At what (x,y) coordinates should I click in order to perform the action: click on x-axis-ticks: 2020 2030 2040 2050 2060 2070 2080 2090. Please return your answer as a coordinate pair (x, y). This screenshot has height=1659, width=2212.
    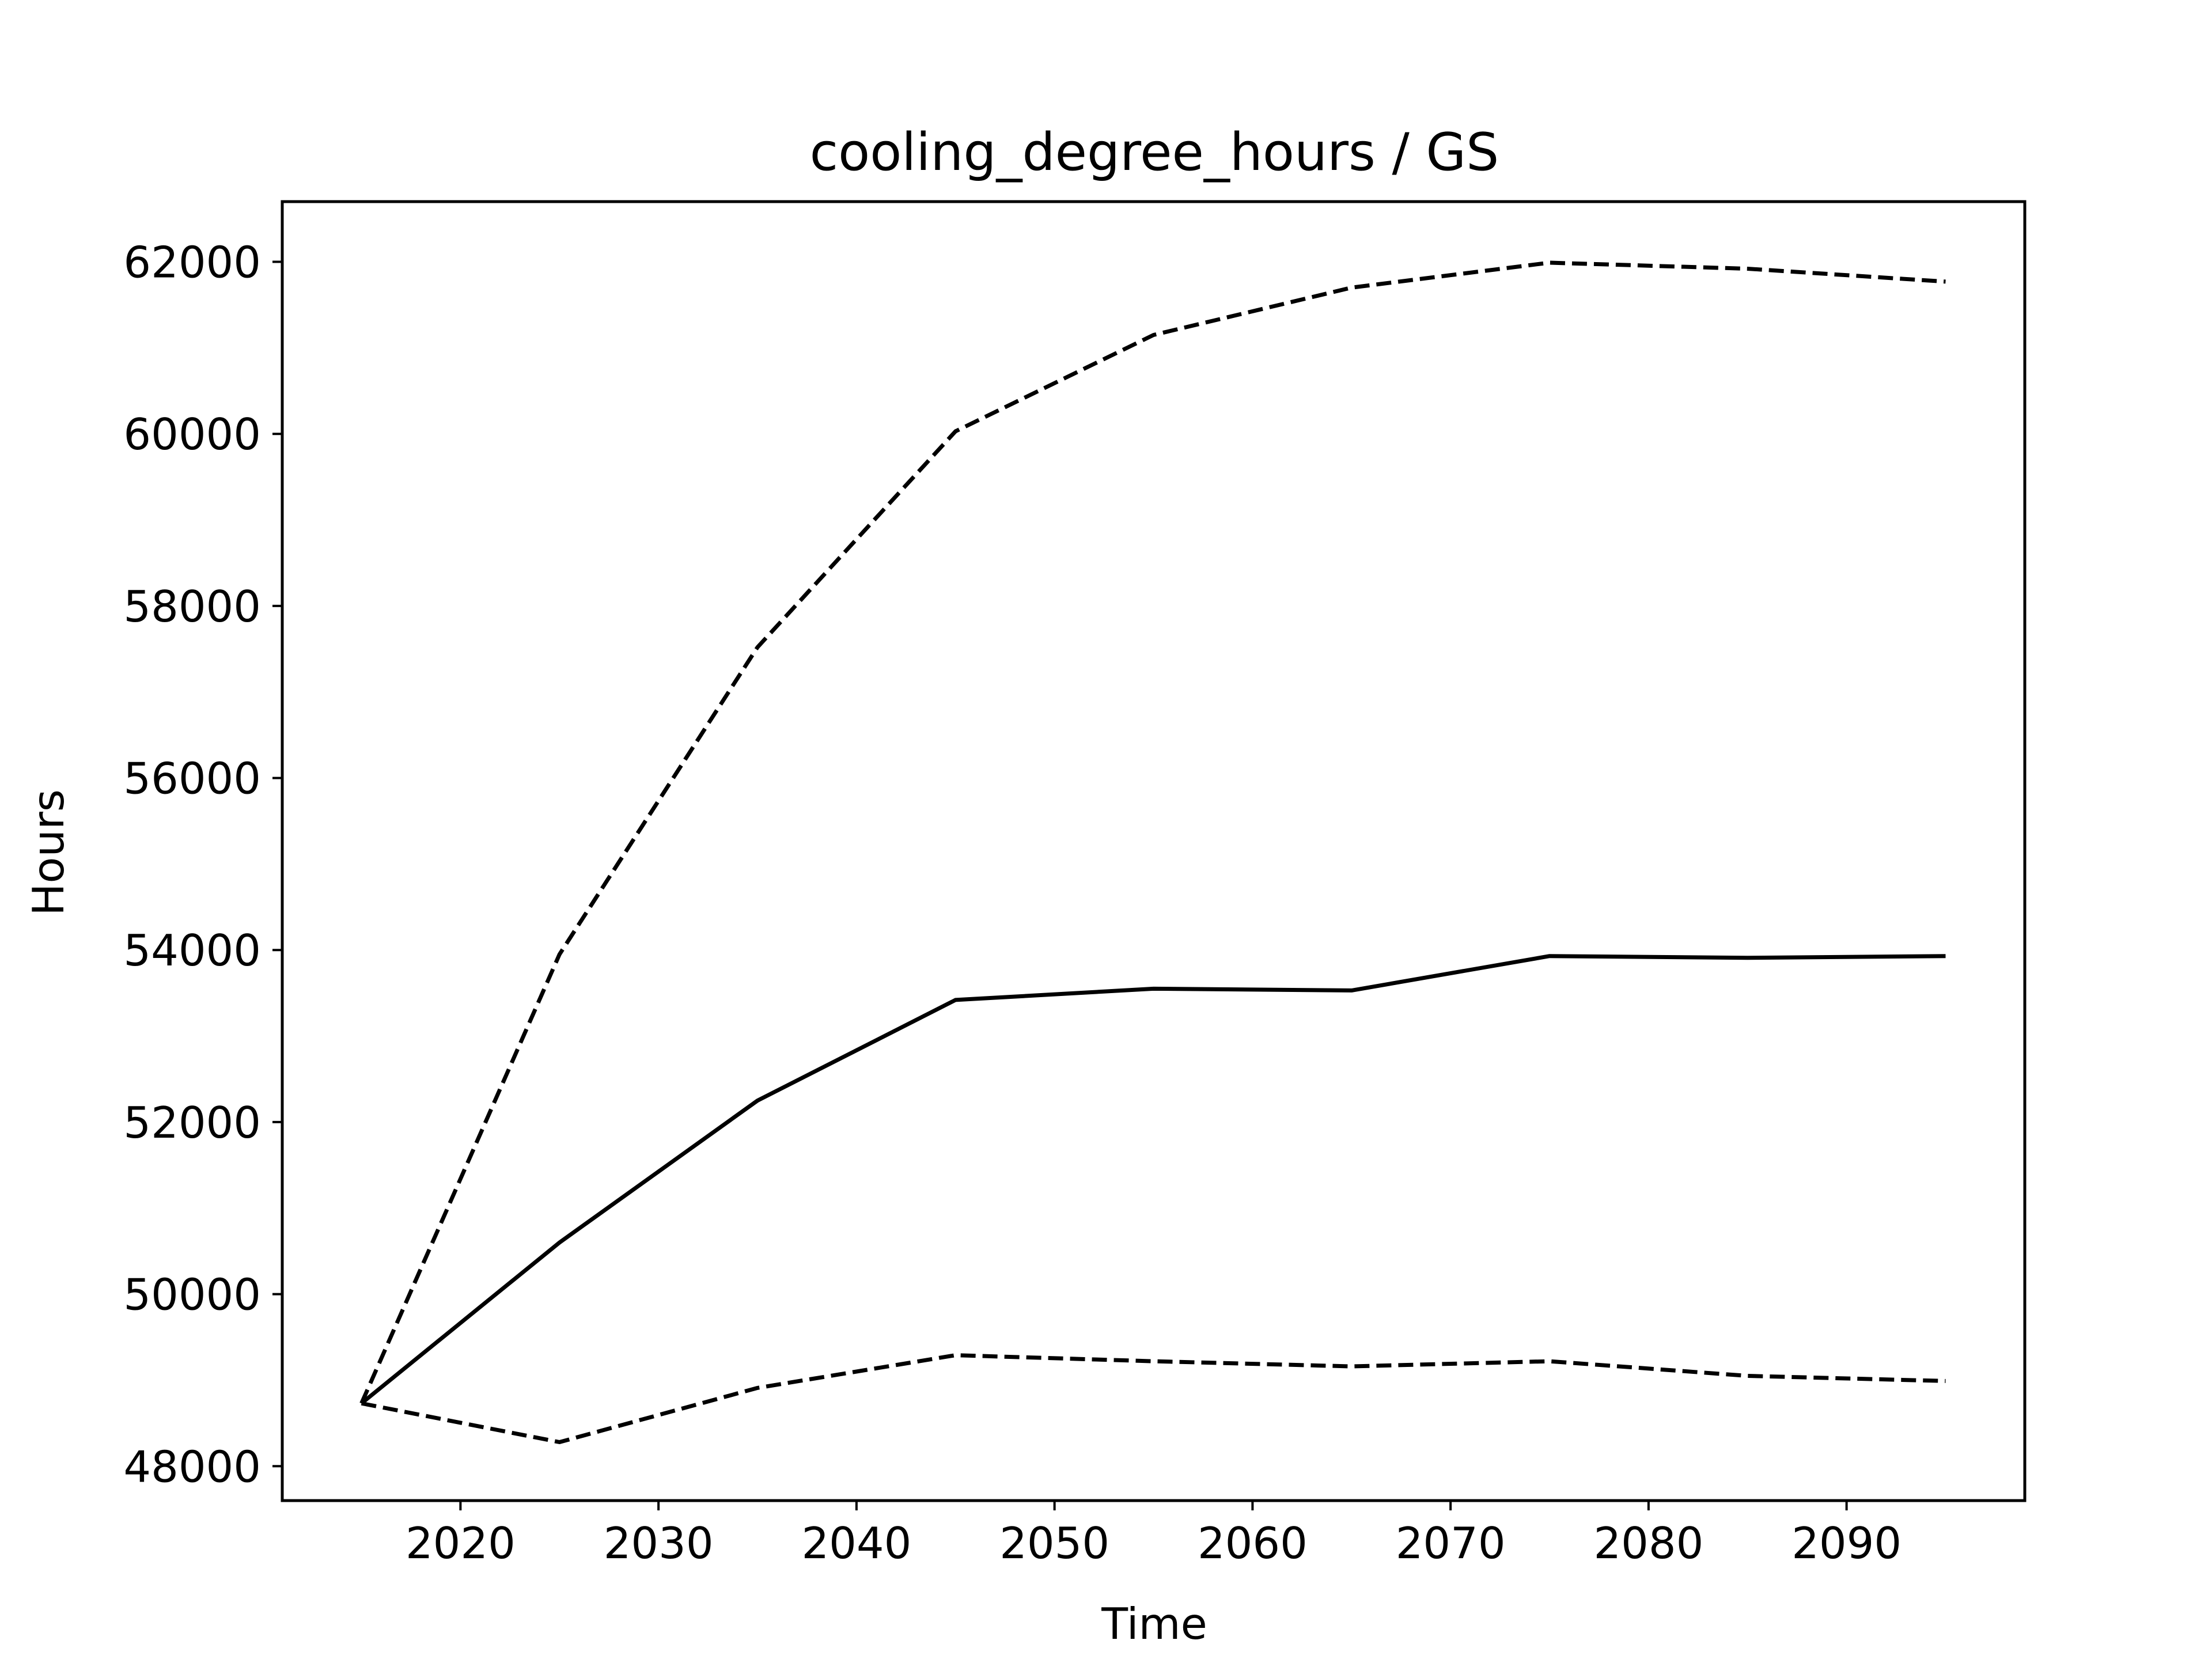
    Looking at the image, I should click on (1154, 1535).